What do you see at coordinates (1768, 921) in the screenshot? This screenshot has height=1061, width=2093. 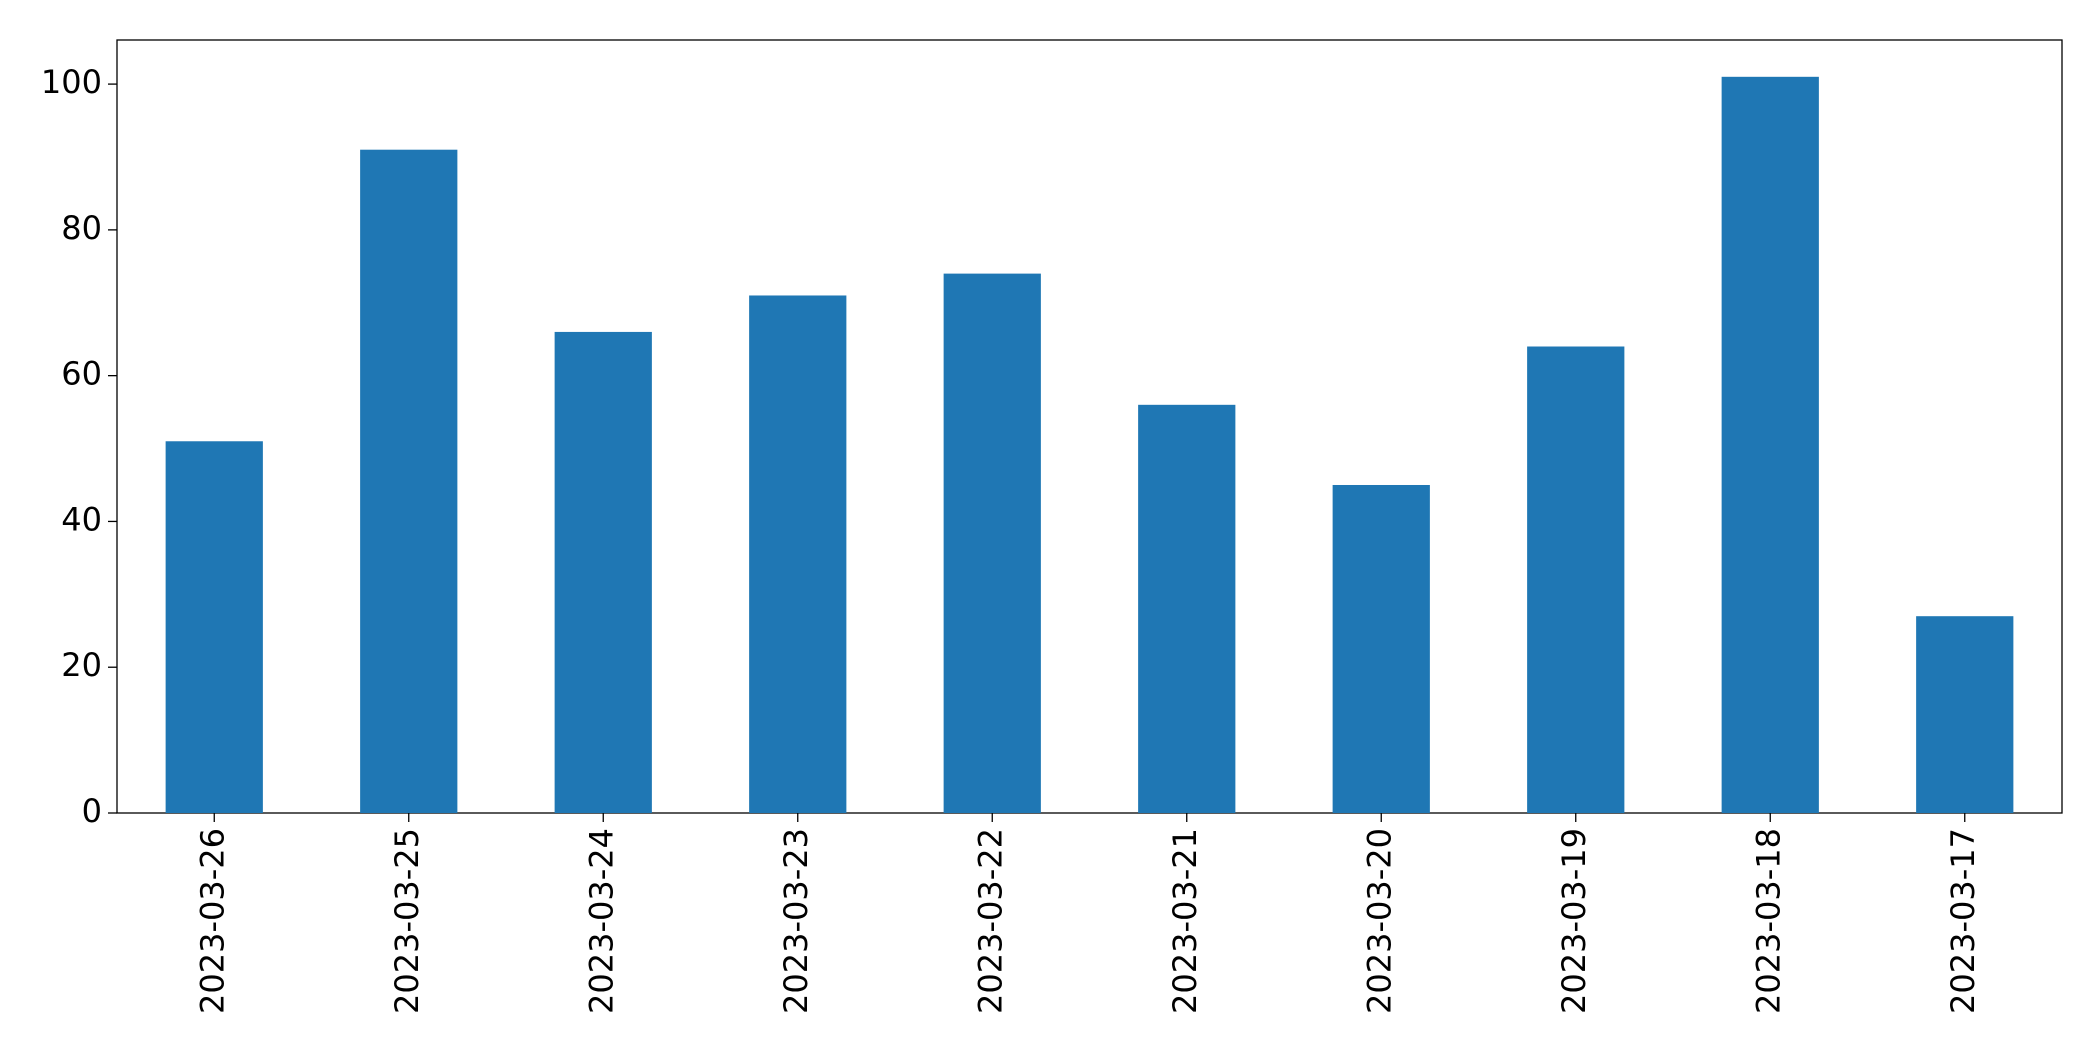 I see `x-tick-label: 2023-03-18` at bounding box center [1768, 921].